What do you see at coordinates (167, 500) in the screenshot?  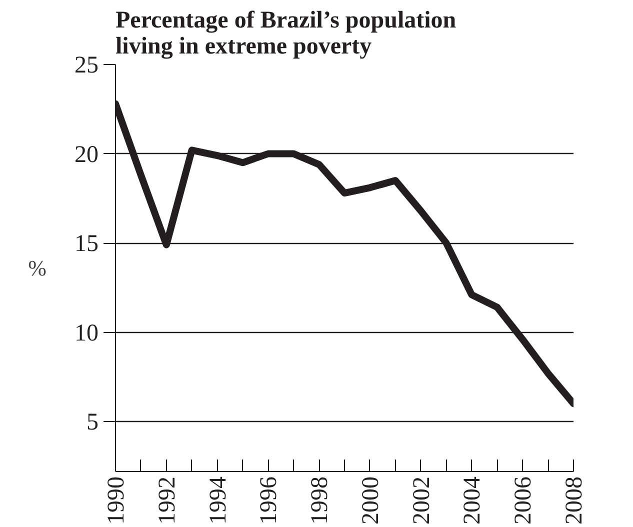 I see `x-tick-label: 1992` at bounding box center [167, 500].